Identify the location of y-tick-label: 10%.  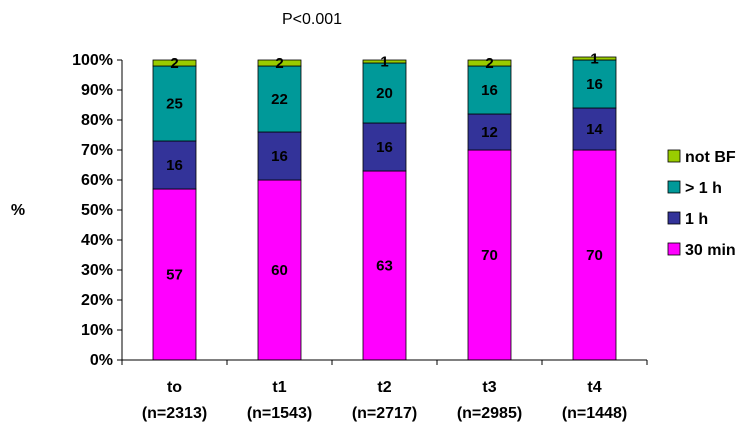
(97, 330).